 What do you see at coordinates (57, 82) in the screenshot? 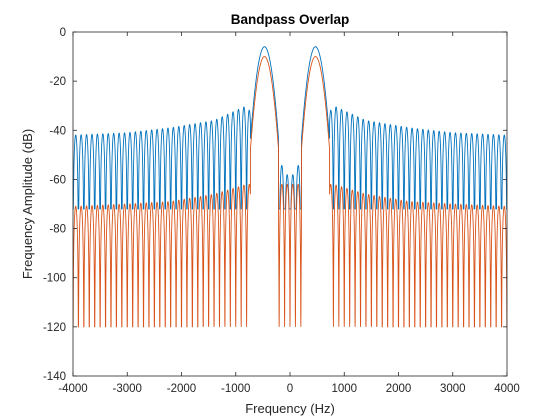
I see `y-tick-label: -20` at bounding box center [57, 82].